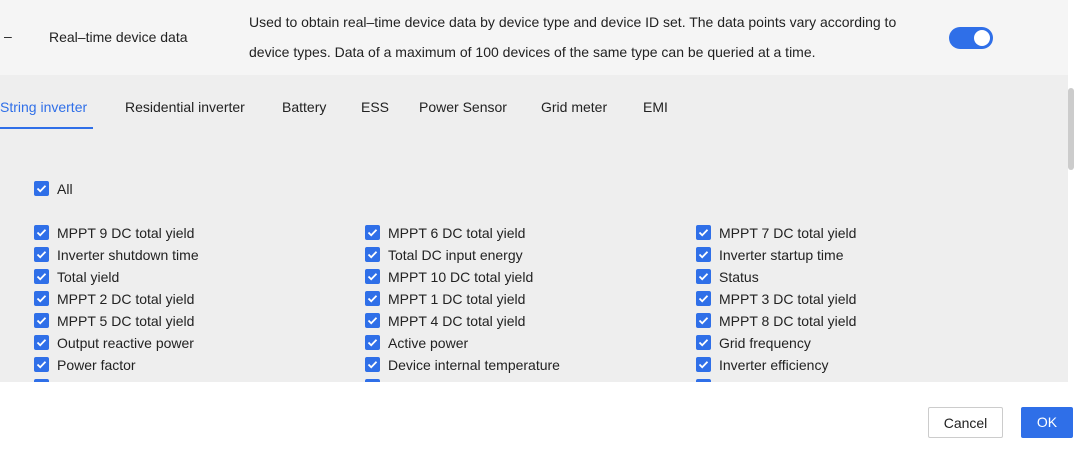  Describe the element at coordinates (965, 422) in the screenshot. I see `cancel-button: Cancel` at that location.